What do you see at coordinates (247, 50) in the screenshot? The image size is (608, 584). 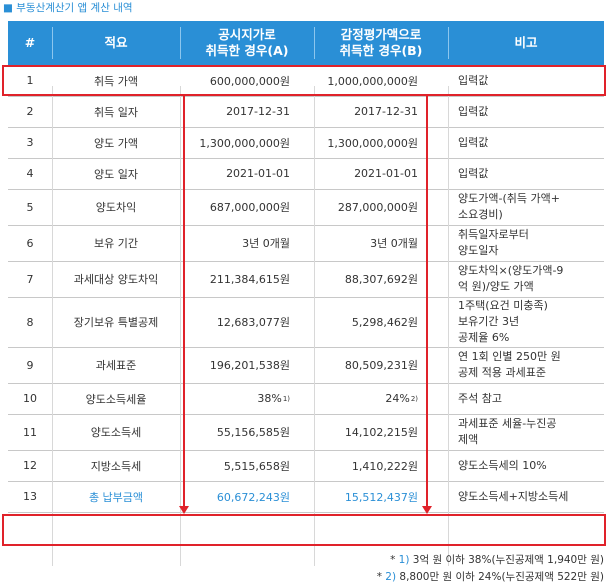 I see `header-case-a-line2: 취득한 경우(A)` at bounding box center [247, 50].